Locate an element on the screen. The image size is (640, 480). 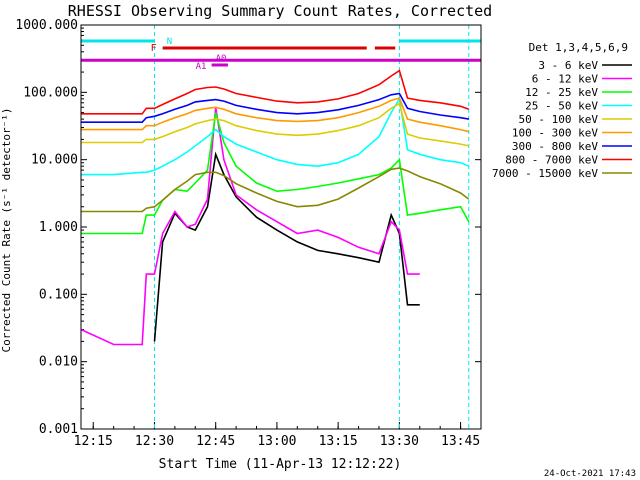
attenuator-label-a1: A1 is located at coordinates (201, 67).